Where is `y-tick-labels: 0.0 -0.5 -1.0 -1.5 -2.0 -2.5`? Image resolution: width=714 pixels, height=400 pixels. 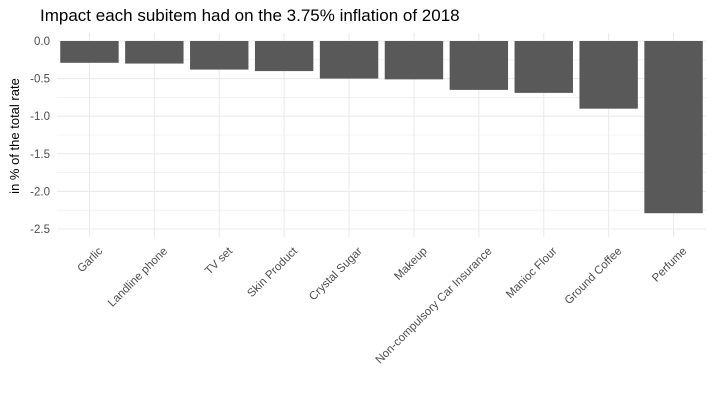
y-tick-labels: 0.0 -0.5 -1.0 -1.5 -2.0 -2.5 is located at coordinates (40, 136).